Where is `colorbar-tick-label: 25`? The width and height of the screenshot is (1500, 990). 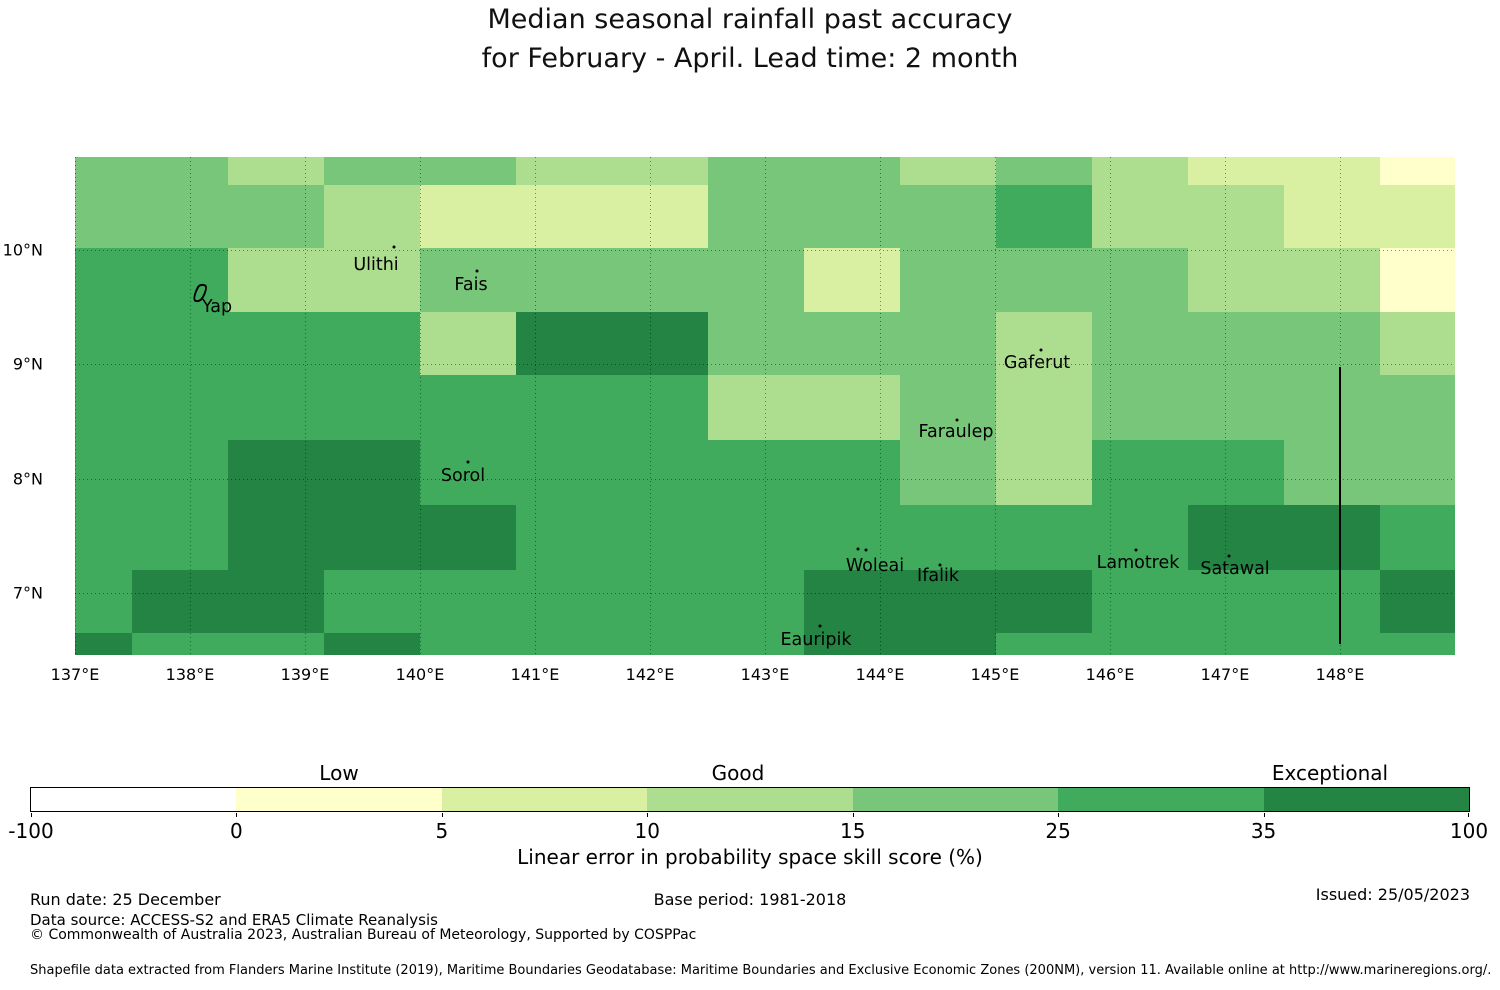
colorbar-tick-label: 25 is located at coordinates (1058, 831).